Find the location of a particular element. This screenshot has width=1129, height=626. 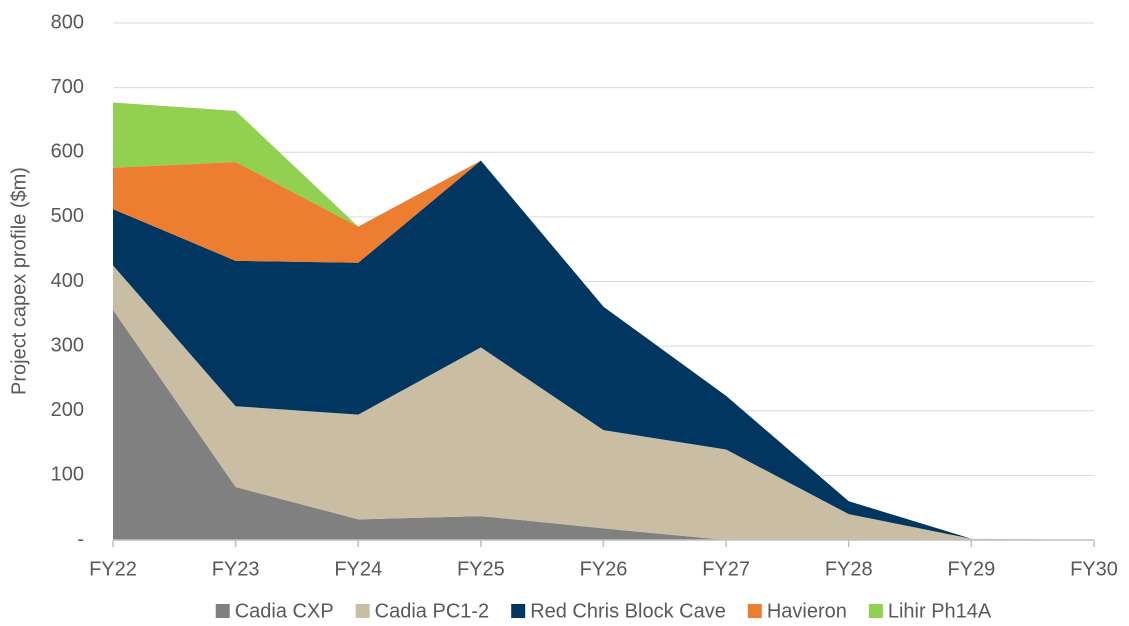

x-tick-label: FY27 is located at coordinates (726, 569).